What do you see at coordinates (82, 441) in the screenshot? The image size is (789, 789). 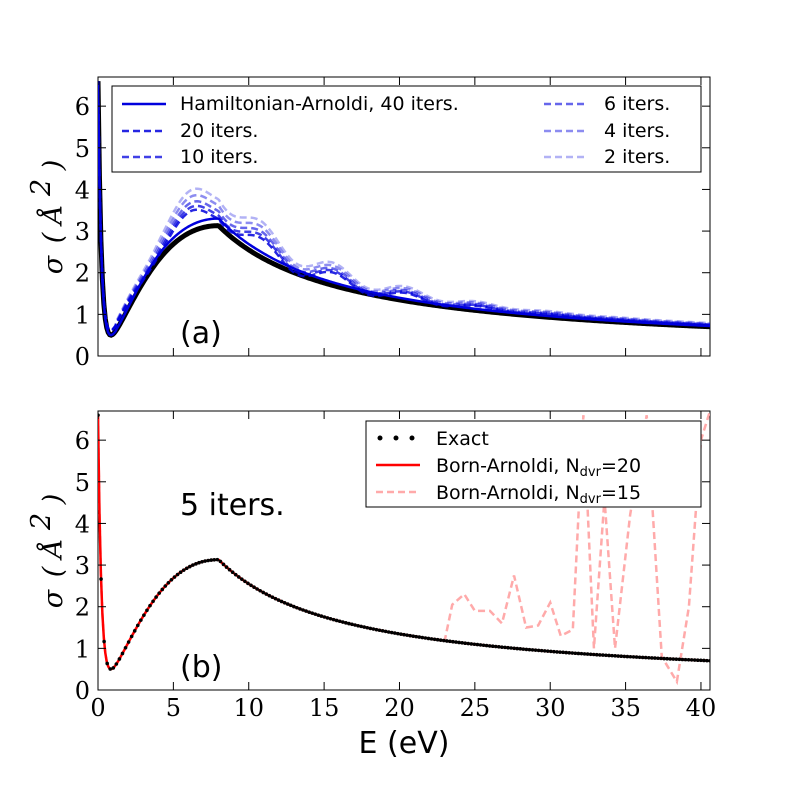 I see `ytick-label-b-6: 6` at bounding box center [82, 441].